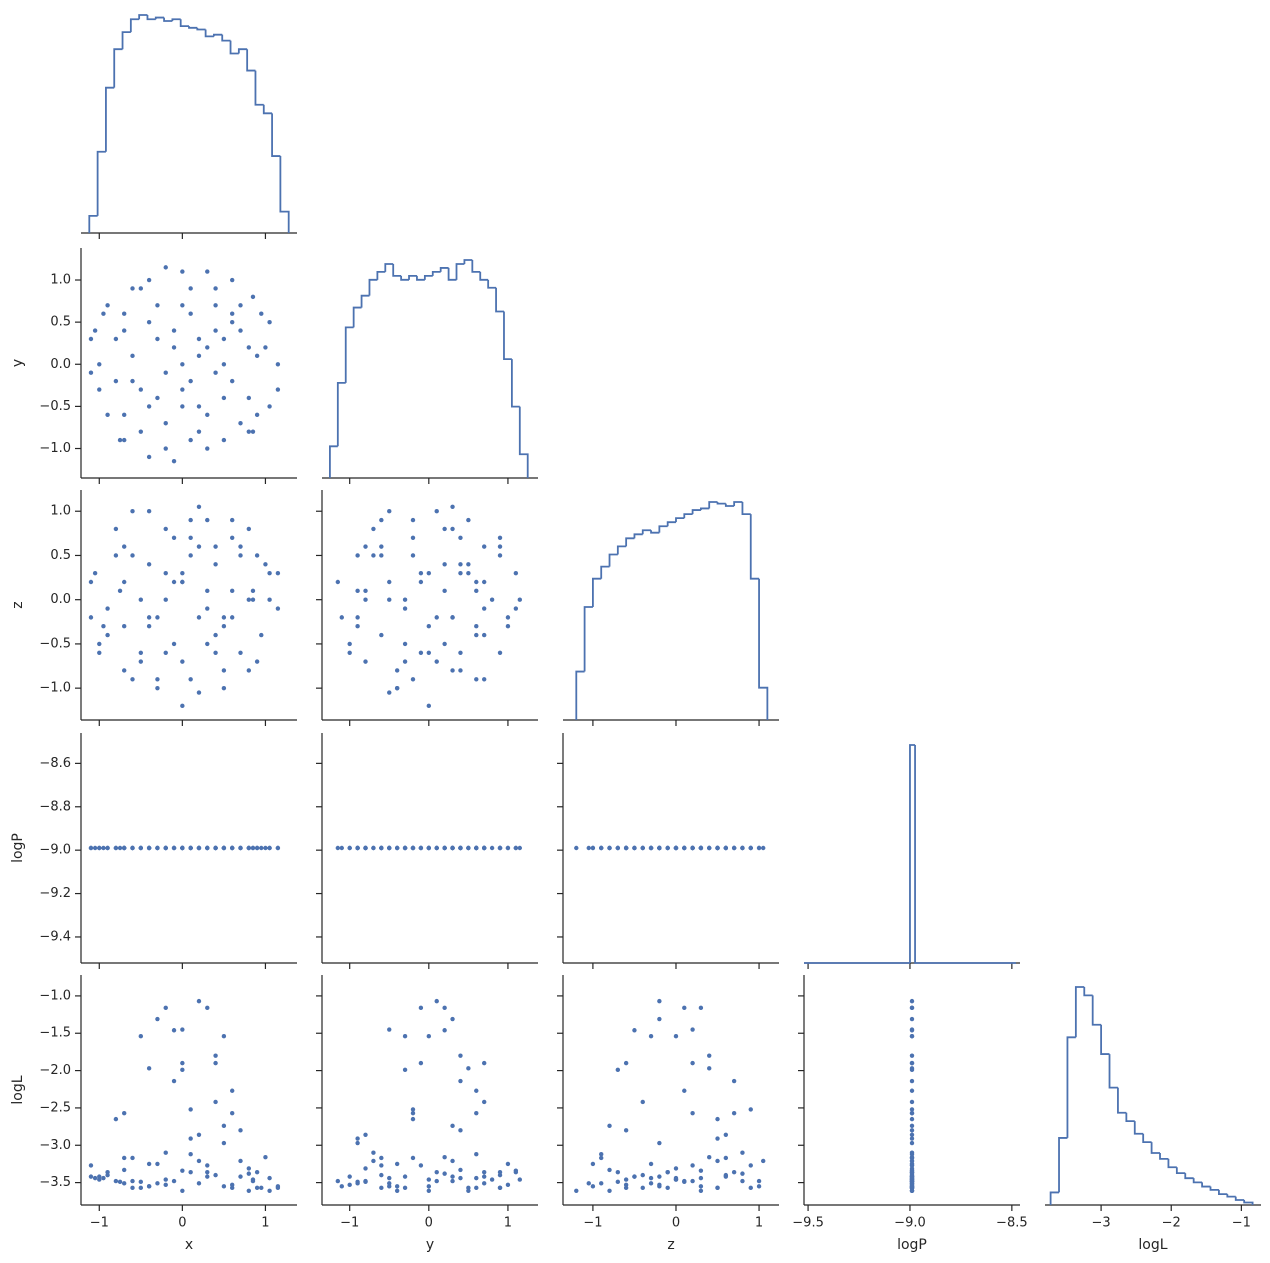 The width and height of the screenshot is (1270, 1263). I want to click on x-tick-label: −8.5, so click(1012, 1223).